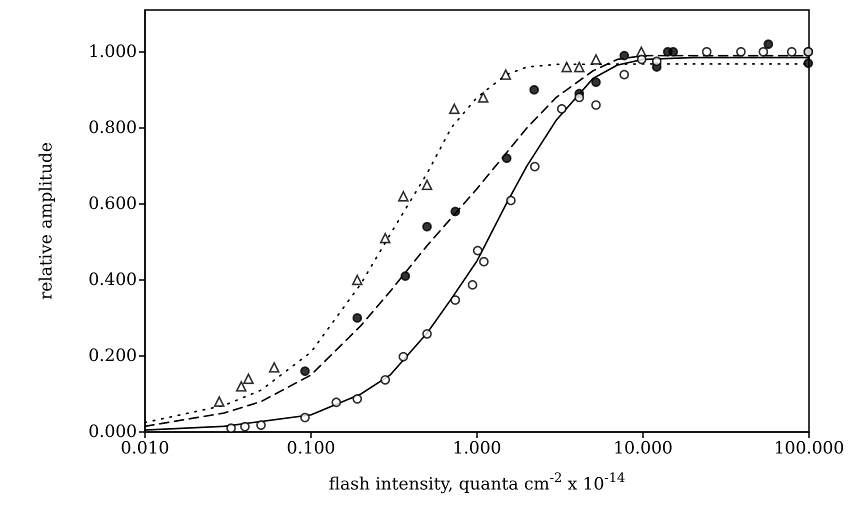  I want to click on x-tick-label: 10.000, so click(643, 448).